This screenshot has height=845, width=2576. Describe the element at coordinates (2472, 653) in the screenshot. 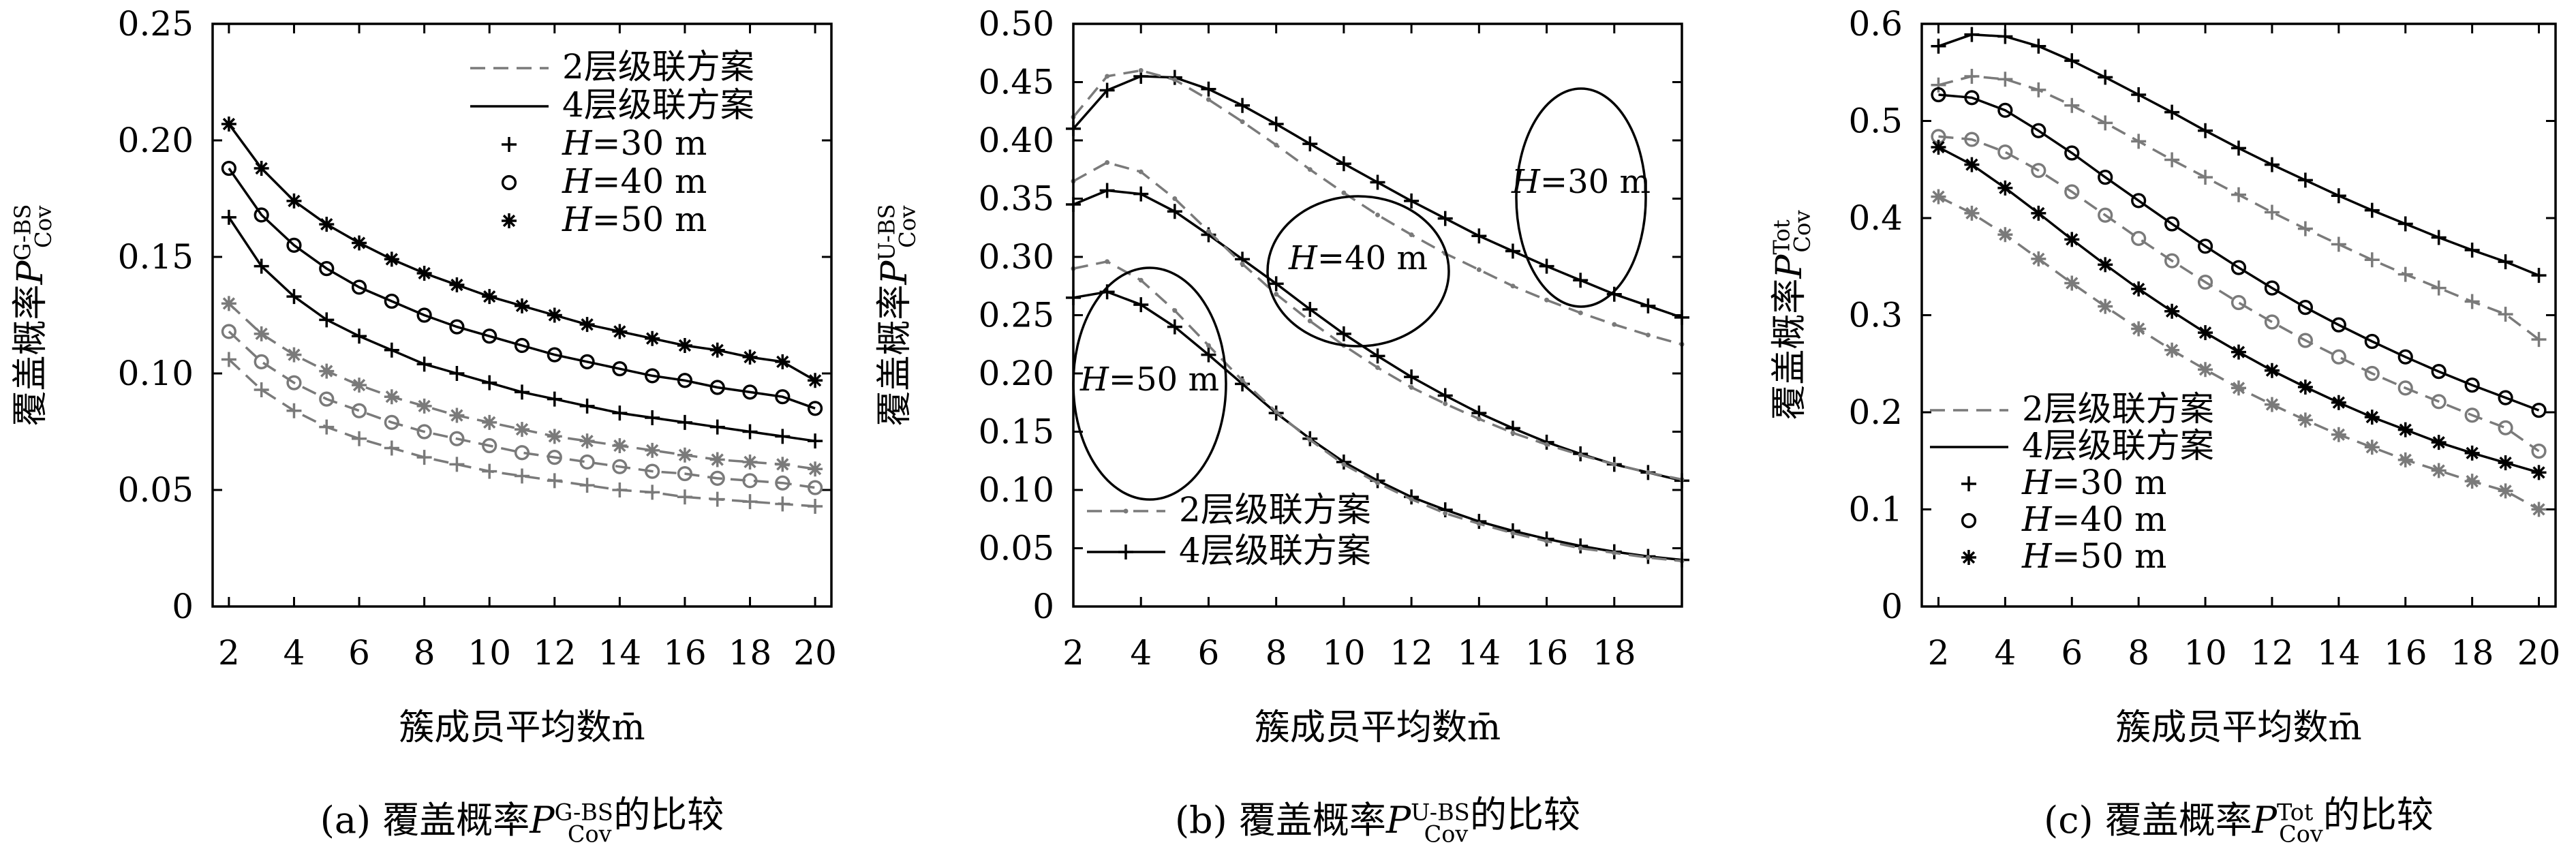

I see `x-tick-label: 18` at that location.